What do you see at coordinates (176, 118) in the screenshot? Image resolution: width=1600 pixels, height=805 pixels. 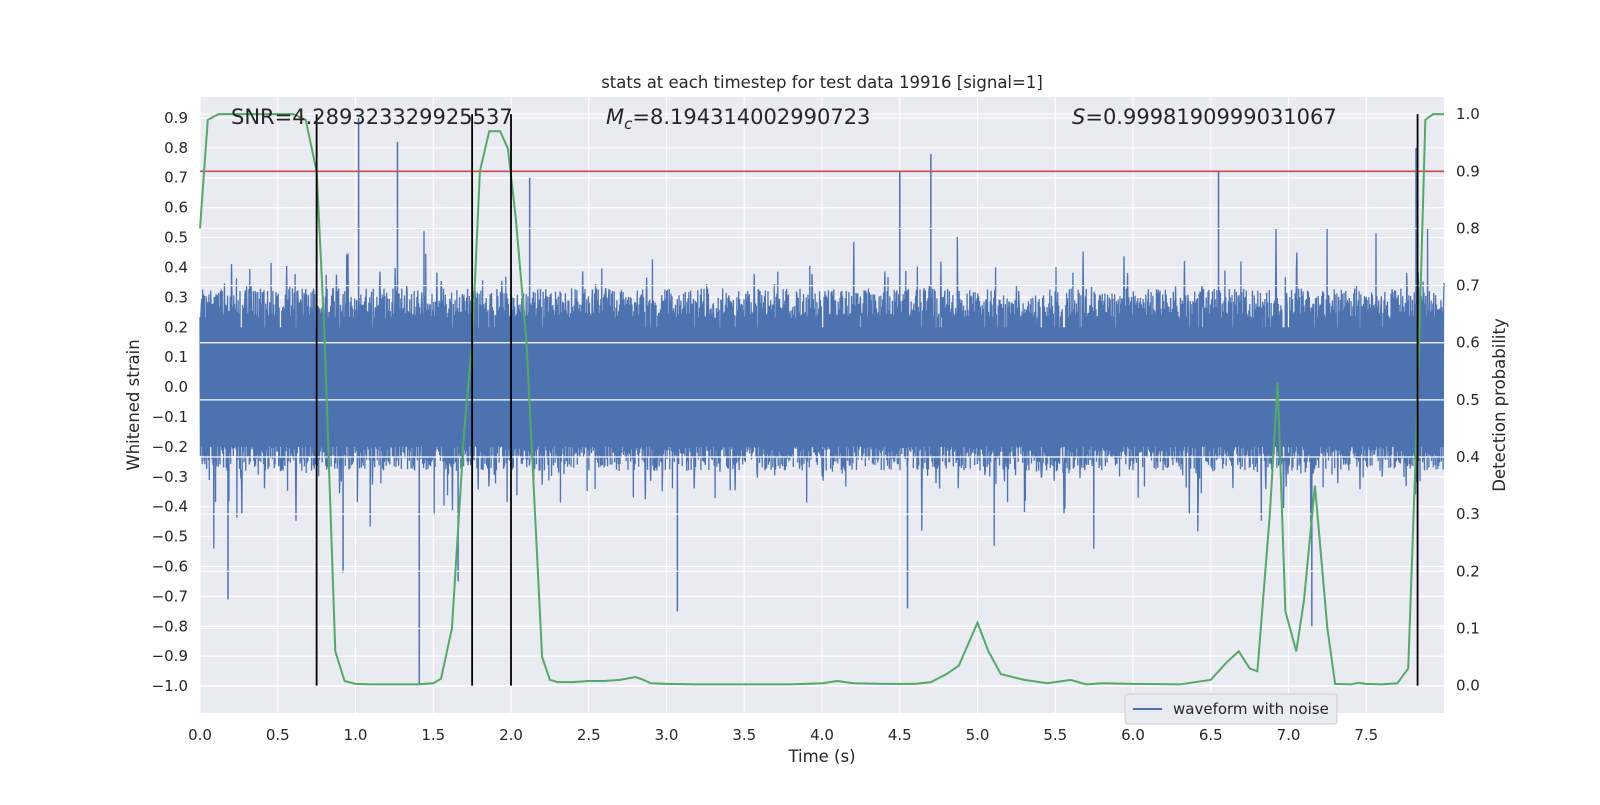 I see `y-left-tick-label: 0.9` at bounding box center [176, 118].